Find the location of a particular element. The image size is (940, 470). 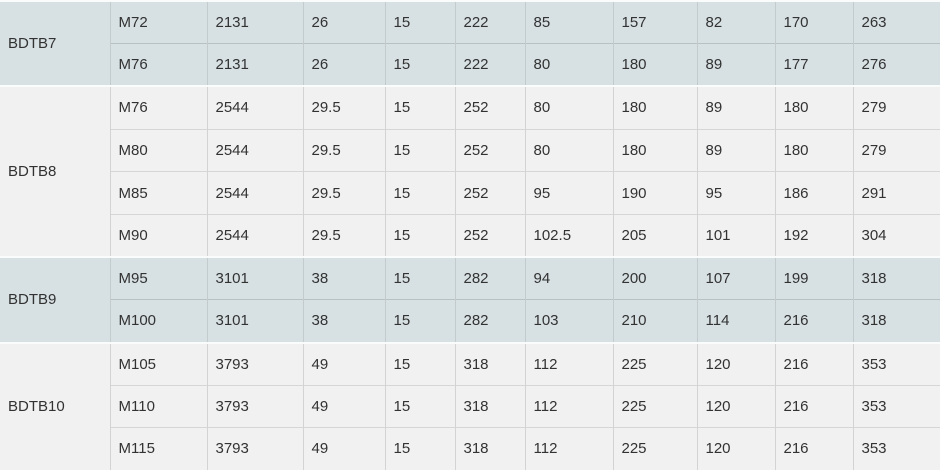

table-row: M100 3101 38 15 282 103 210 114 216 318 is located at coordinates (470, 321).